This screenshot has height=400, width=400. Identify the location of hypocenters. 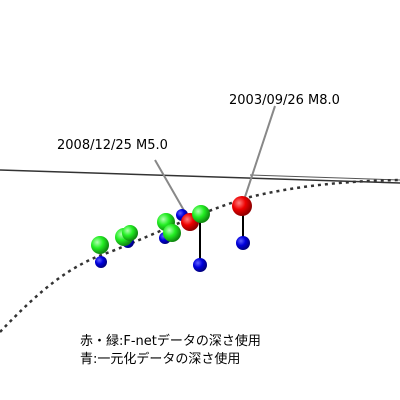
(171, 234).